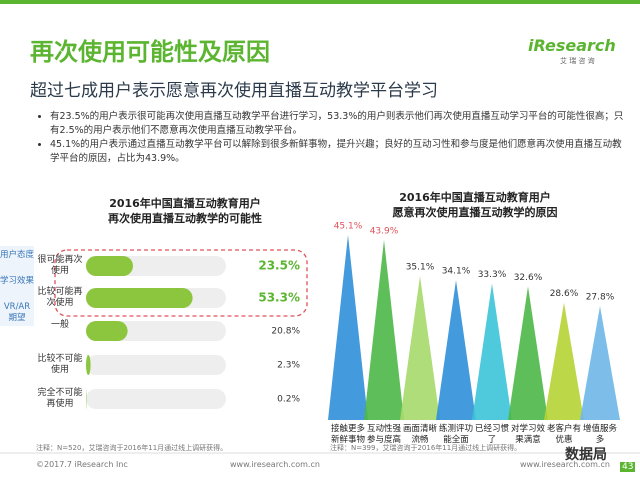 The height and width of the screenshot is (480, 640). Describe the element at coordinates (279, 298) in the screenshot. I see `value-label: 53.3%` at that location.